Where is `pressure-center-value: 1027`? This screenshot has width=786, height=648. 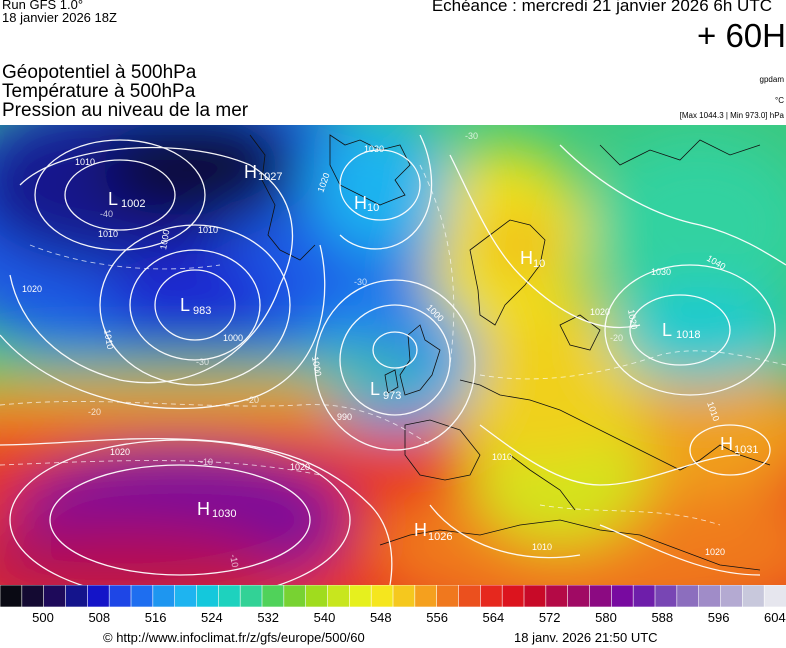 pressure-center-value: 1027 is located at coordinates (270, 177).